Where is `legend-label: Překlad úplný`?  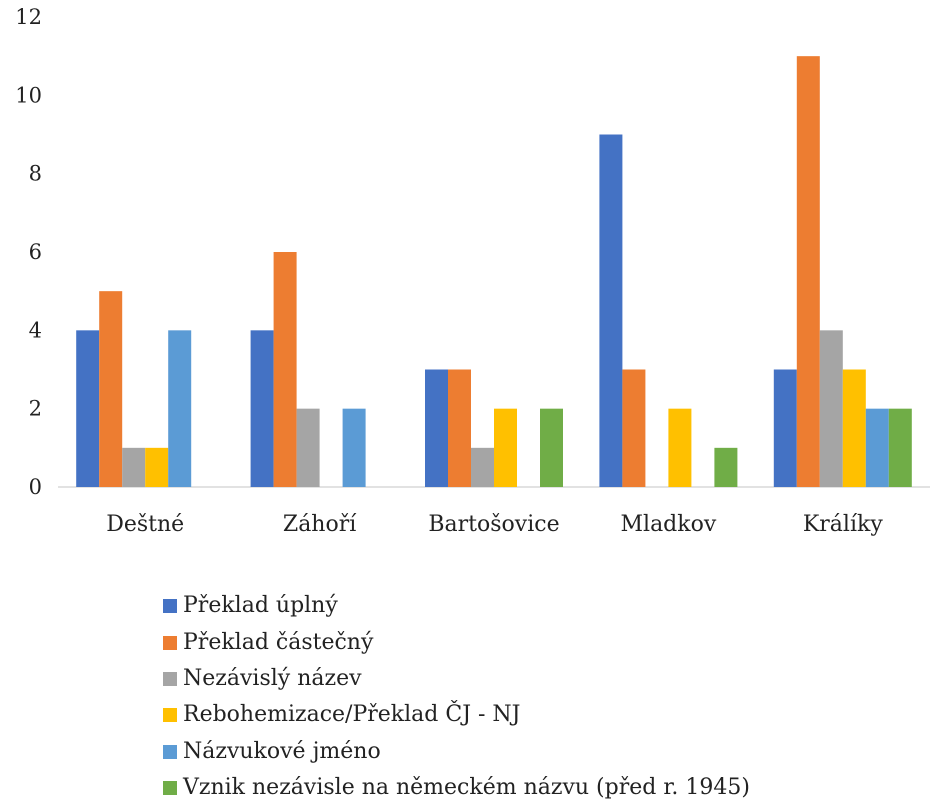
legend-label: Překlad úplný is located at coordinates (260, 606).